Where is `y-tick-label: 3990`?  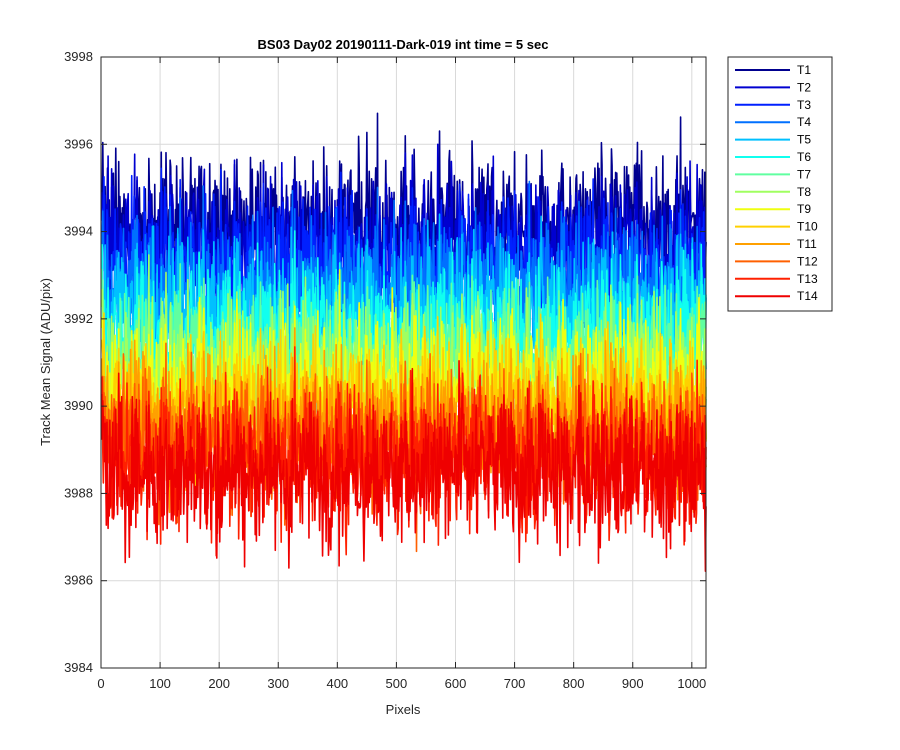 y-tick-label: 3990 is located at coordinates (78, 405).